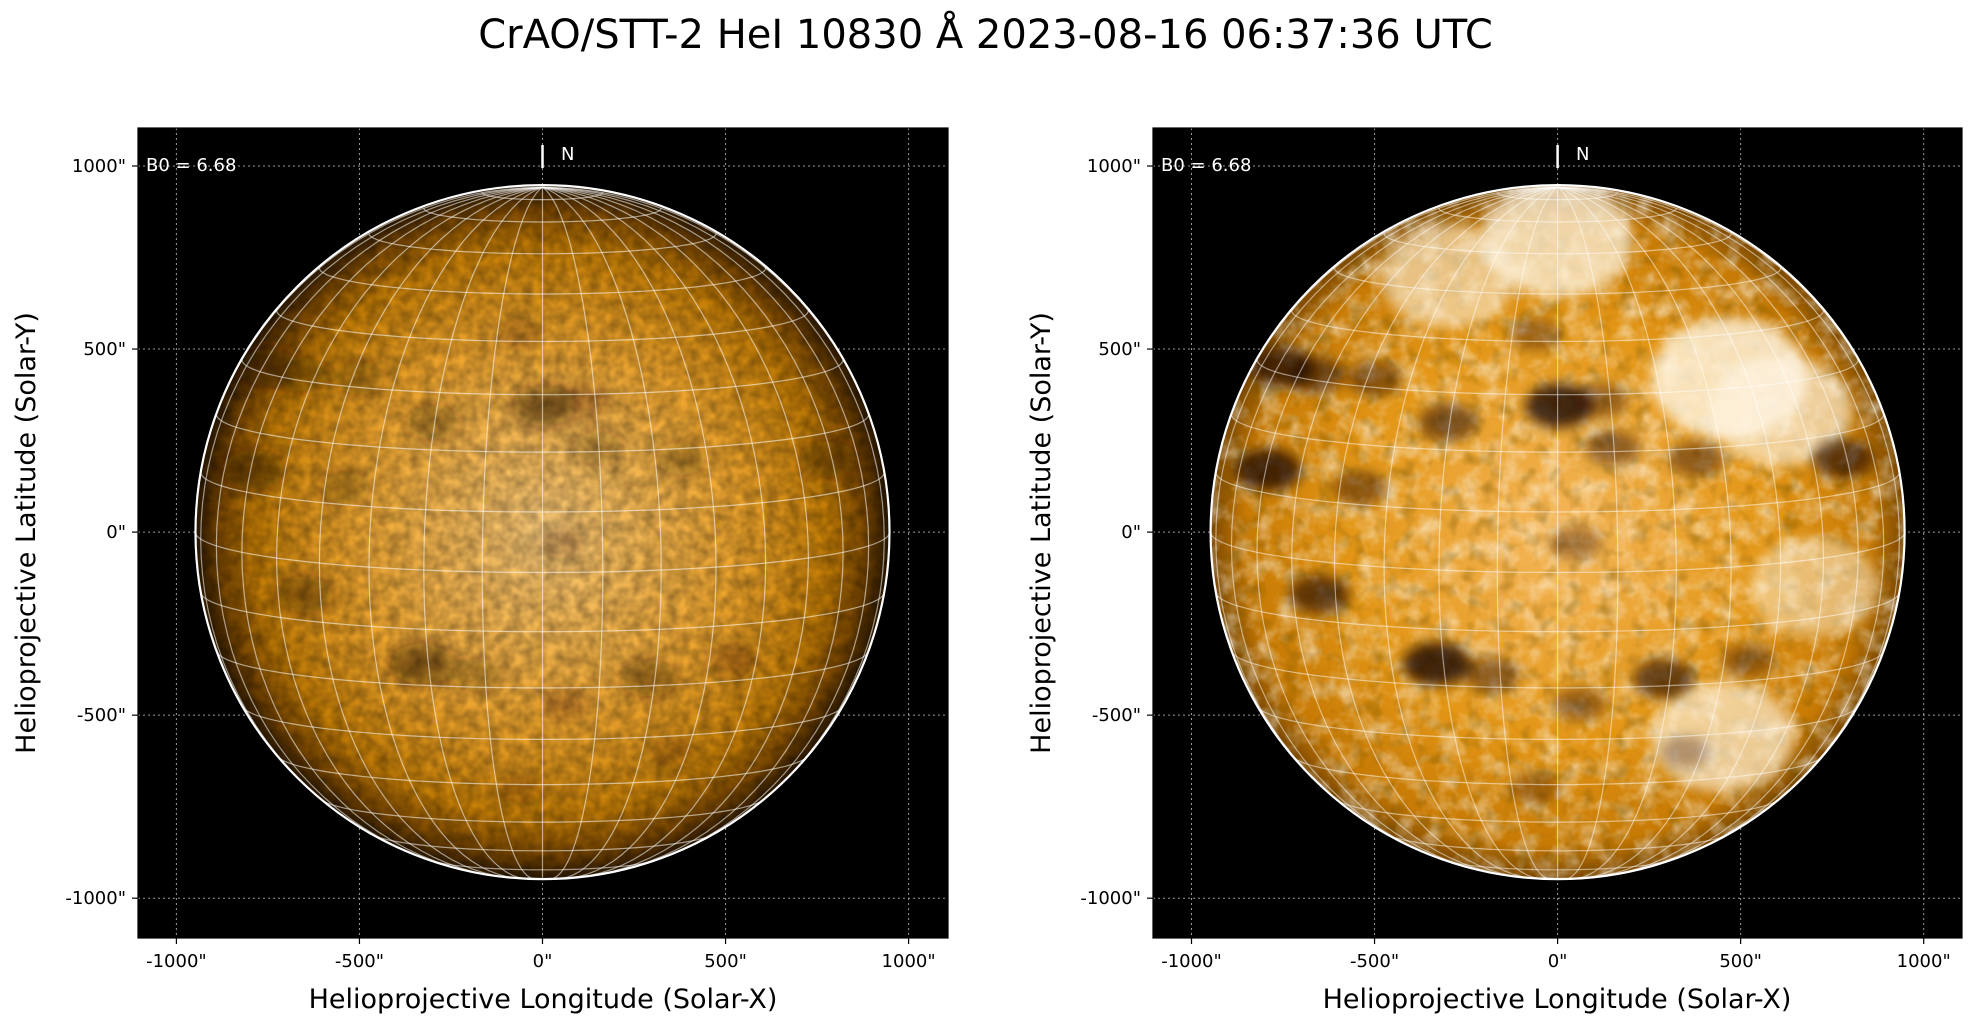  What do you see at coordinates (99, 166) in the screenshot?
I see `y-tick-label: 1000"` at bounding box center [99, 166].